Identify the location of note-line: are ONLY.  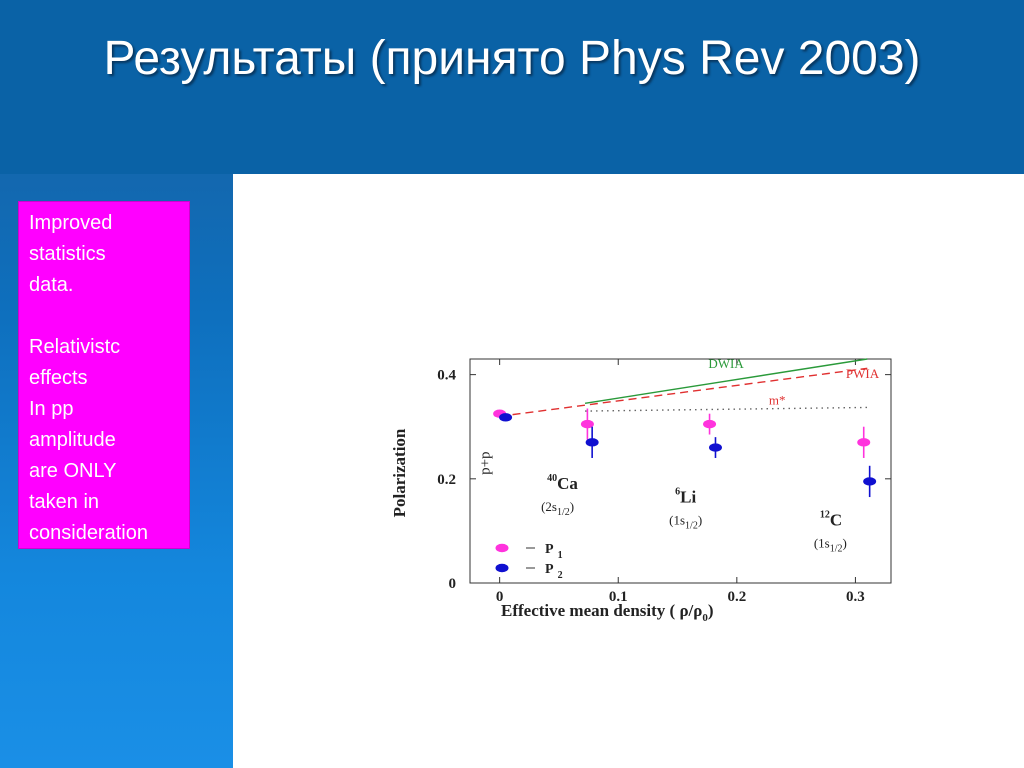
(73, 471).